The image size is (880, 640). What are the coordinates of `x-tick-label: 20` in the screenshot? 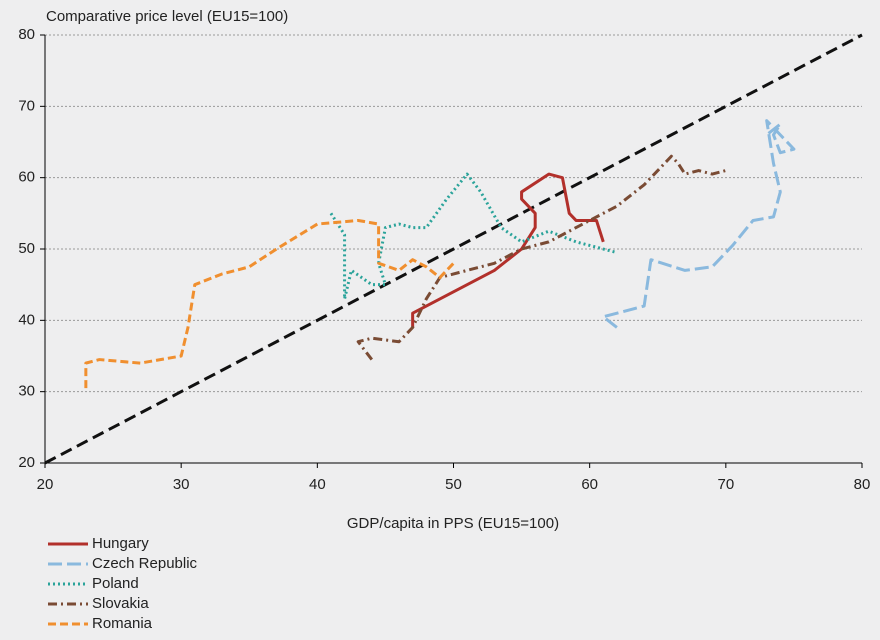 It's located at (45, 484).